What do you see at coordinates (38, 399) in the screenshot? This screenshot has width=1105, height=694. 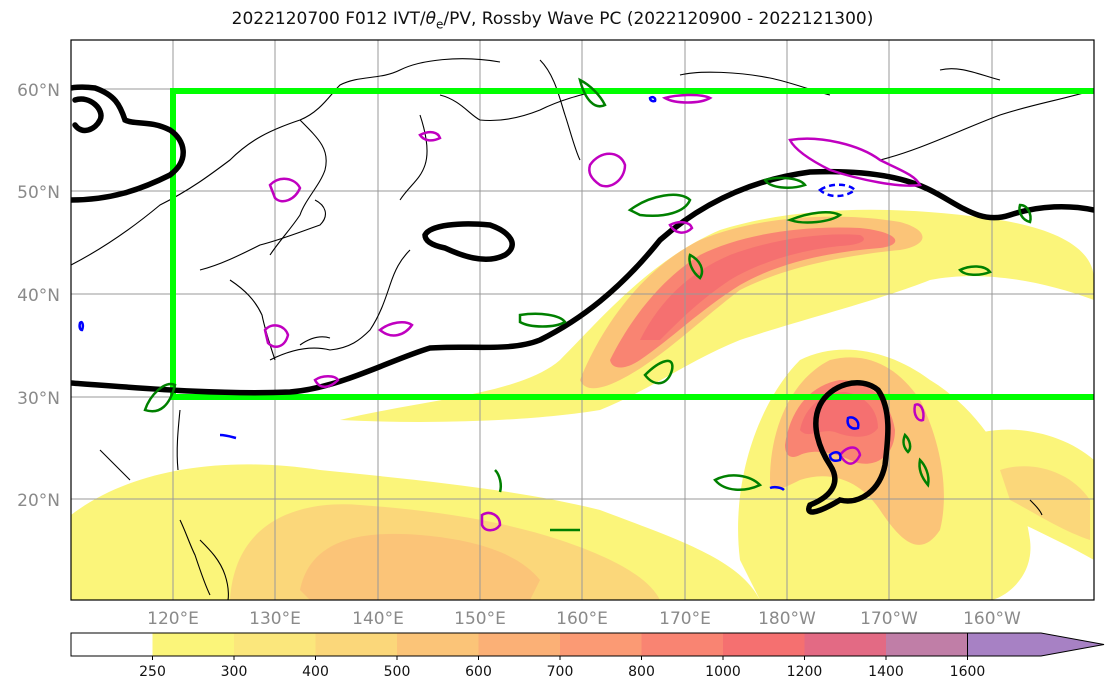 I see `lat-label: 30°N` at bounding box center [38, 399].